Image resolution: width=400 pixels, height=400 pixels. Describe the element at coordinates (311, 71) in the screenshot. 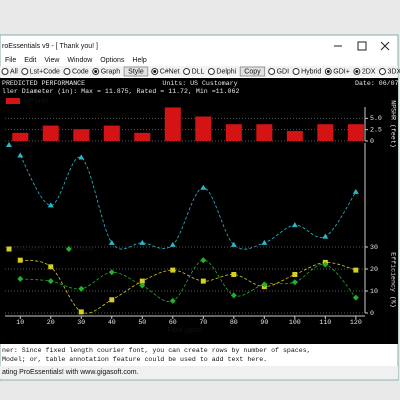

I see `toolbar-option: Hybrid` at that location.